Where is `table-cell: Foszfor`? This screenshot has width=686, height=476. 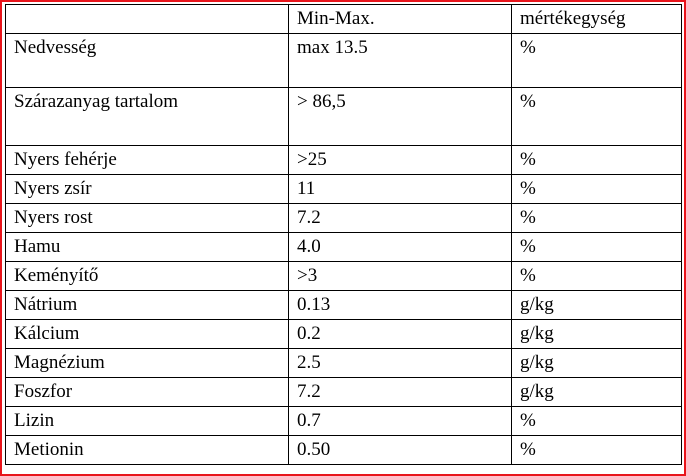
table-cell: Foszfor is located at coordinates (147, 392).